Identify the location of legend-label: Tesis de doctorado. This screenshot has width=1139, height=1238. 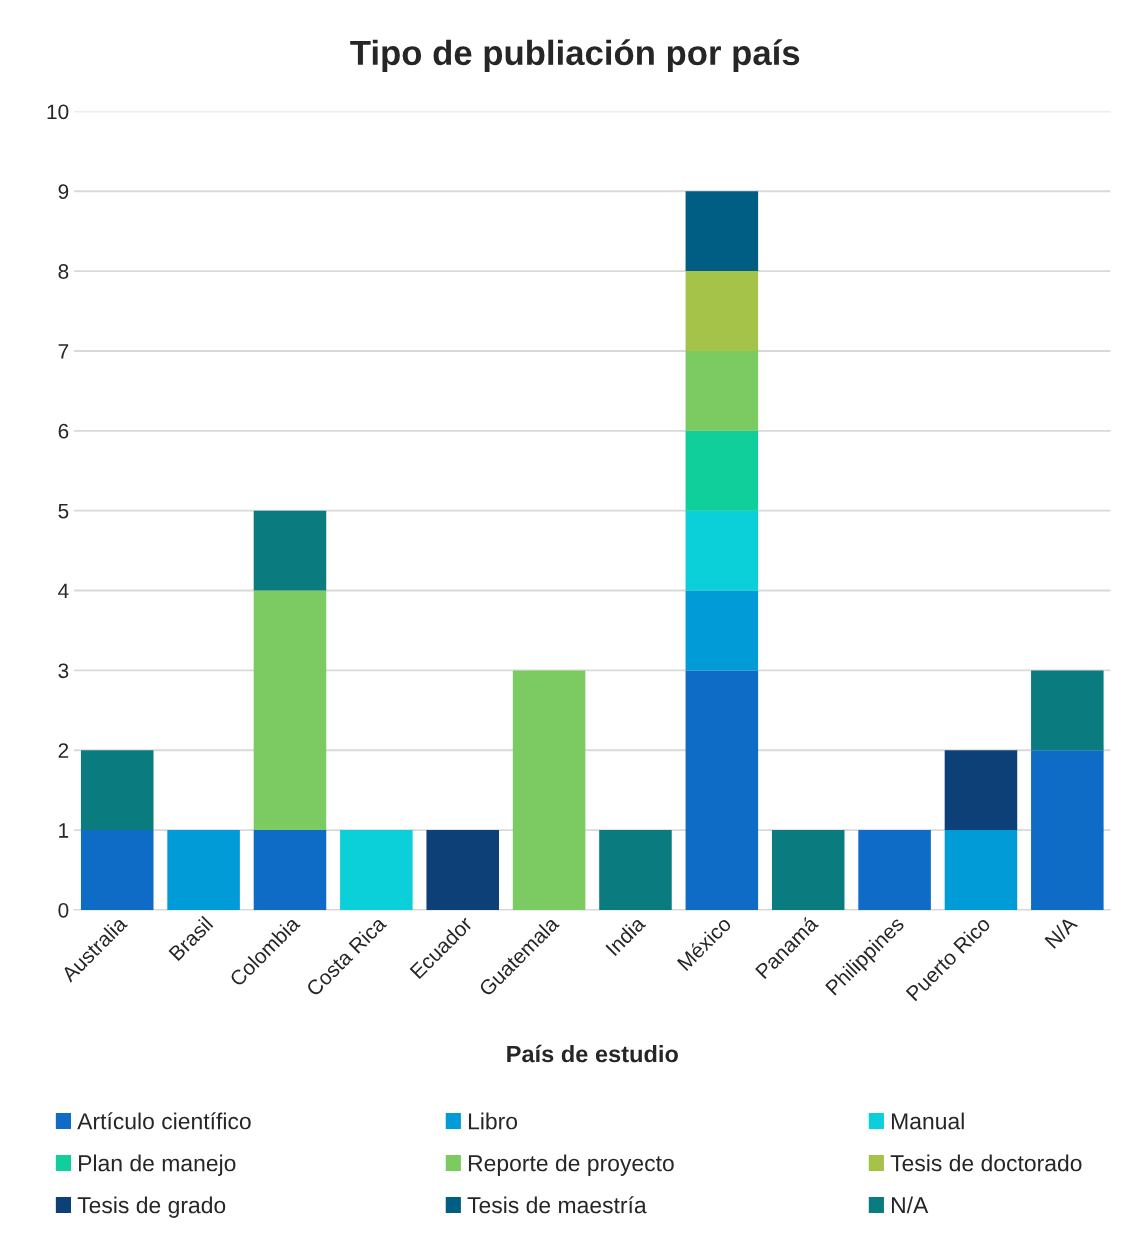
(986, 1163).